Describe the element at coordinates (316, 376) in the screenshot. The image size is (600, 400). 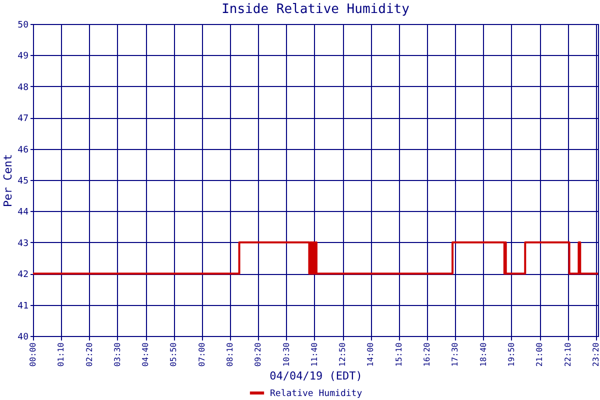
I see `x-axis-title: 04/04/19 (EDT)` at that location.